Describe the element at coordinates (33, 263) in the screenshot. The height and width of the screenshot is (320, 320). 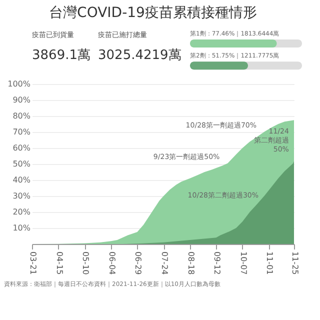
I see `x-tick-label: 03-21` at that location.